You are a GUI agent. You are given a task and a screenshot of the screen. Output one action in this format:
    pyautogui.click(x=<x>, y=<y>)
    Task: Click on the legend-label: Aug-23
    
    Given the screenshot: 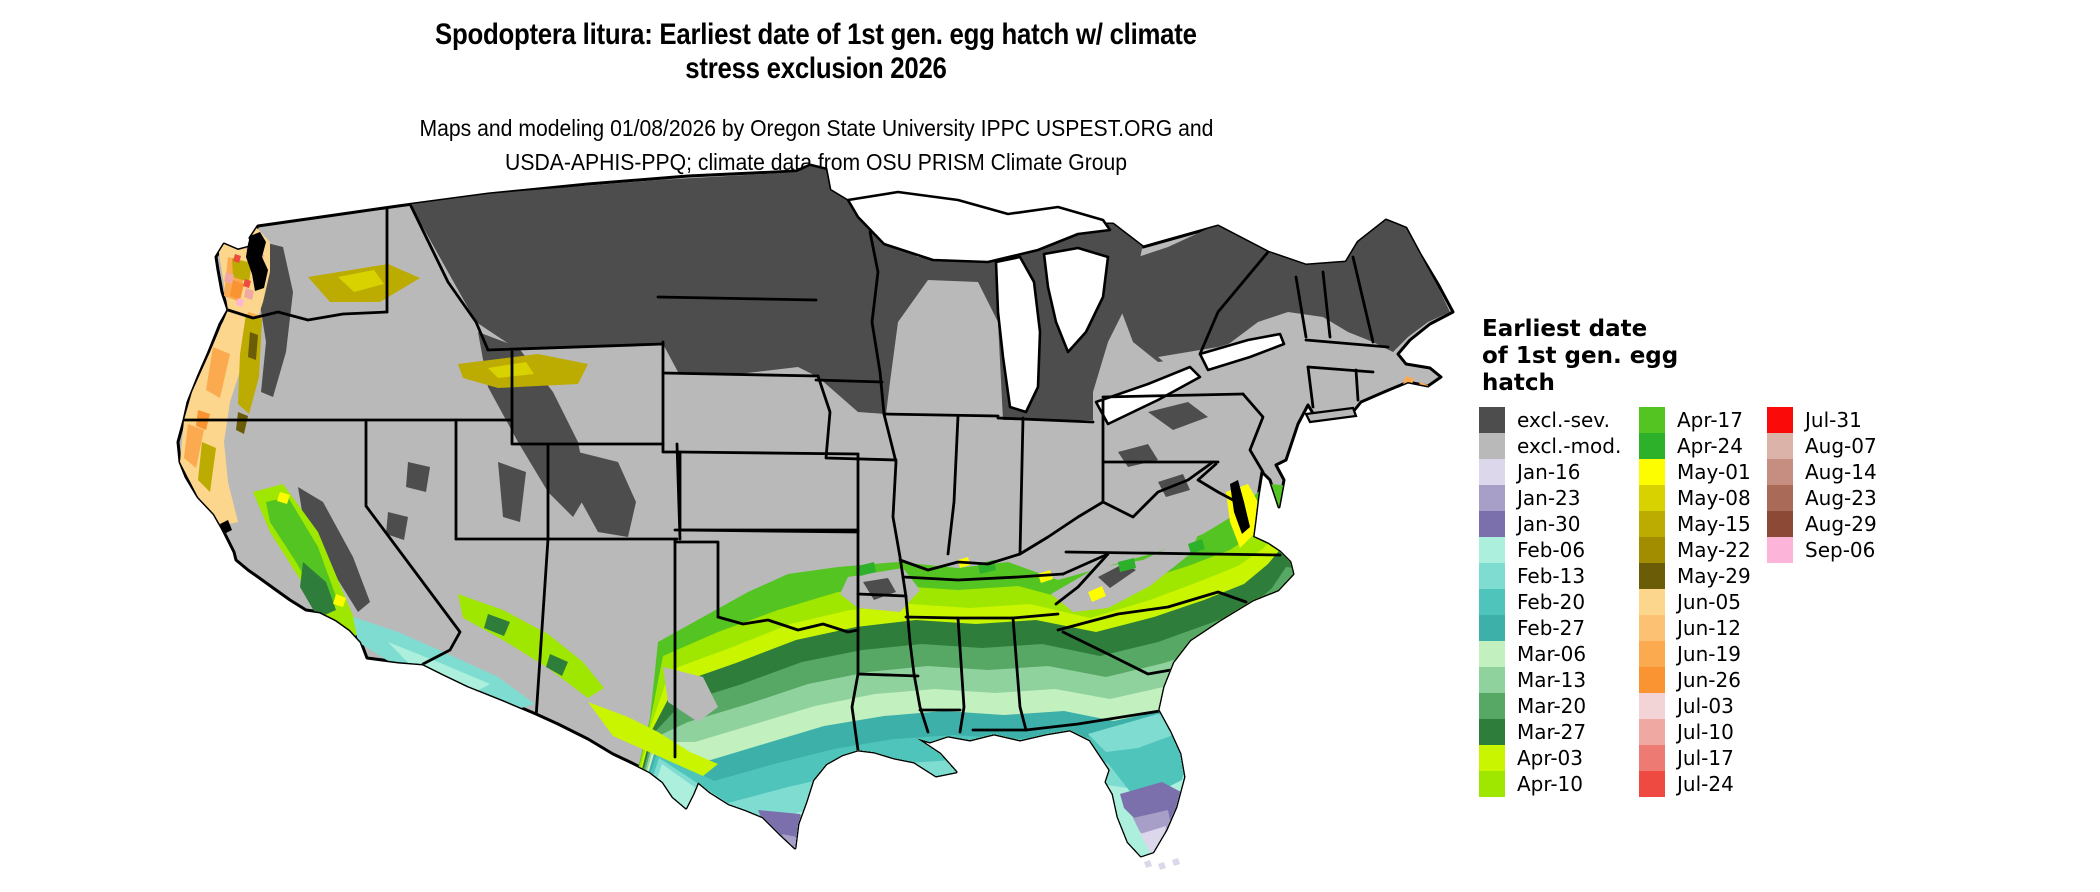 What is the action you would take?
    pyautogui.click(x=1841, y=498)
    